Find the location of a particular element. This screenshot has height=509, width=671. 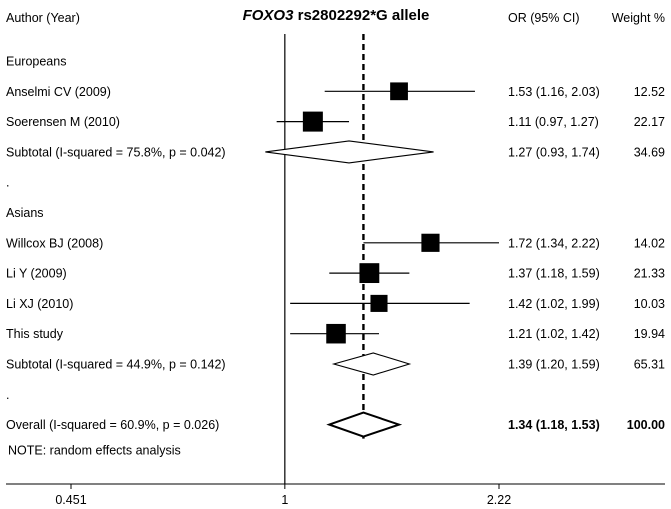

subtotal-label: Subtotal (I-squared = 75.8%, p = 0.042) is located at coordinates (116, 152).